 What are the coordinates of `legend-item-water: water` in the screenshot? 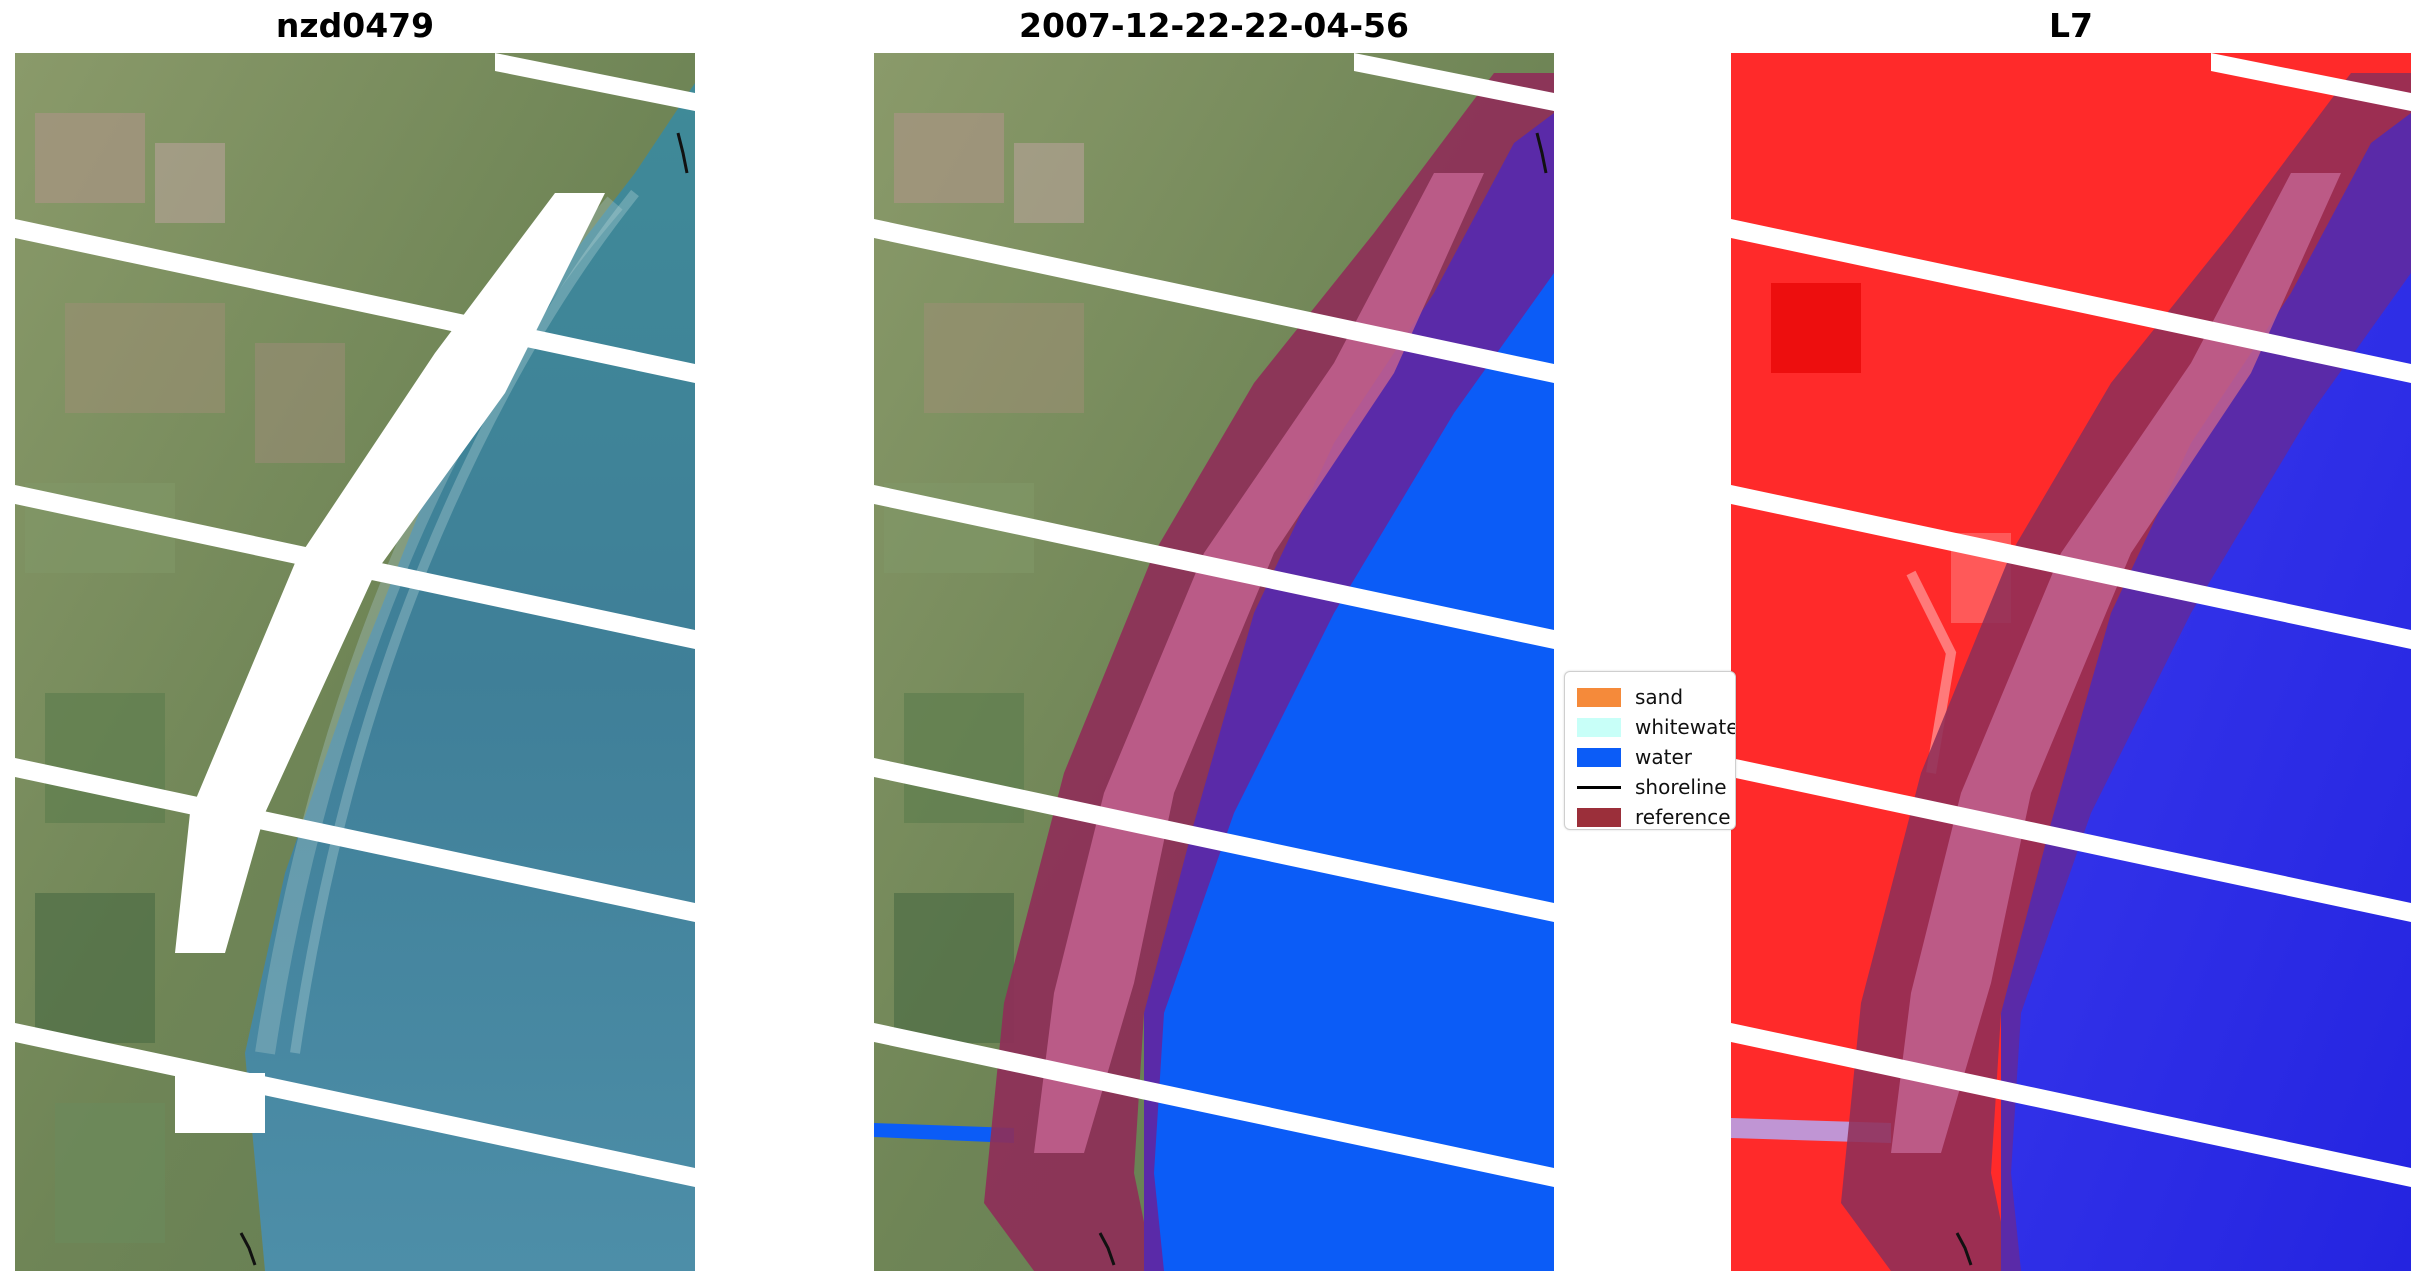 It's located at (1650, 757).